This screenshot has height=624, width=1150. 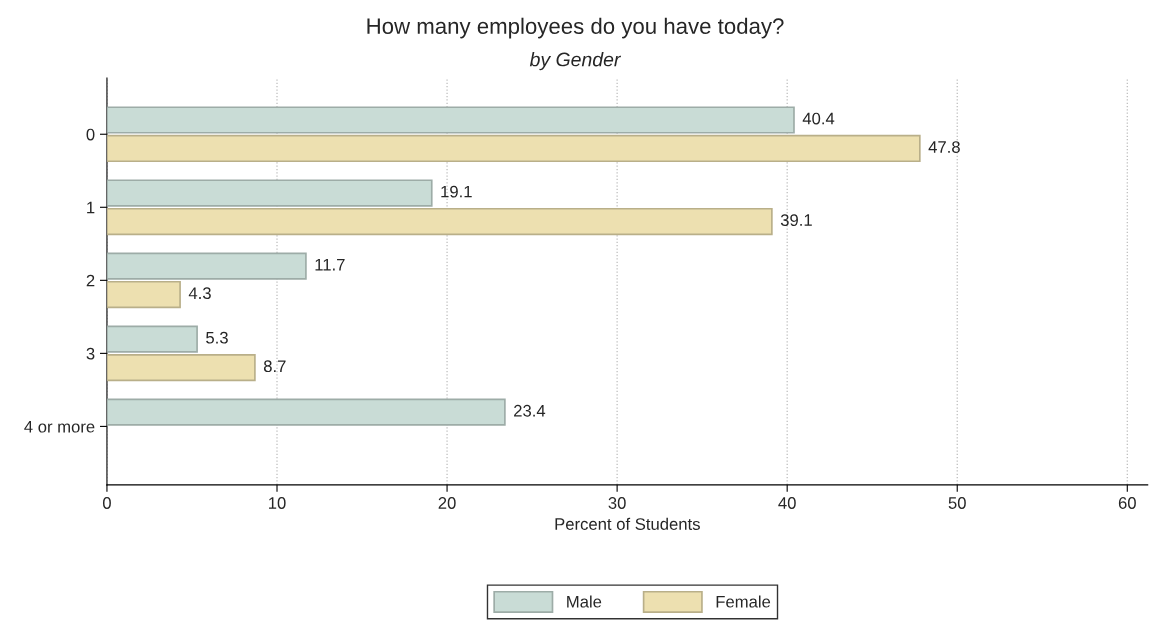 I want to click on data-label: 47.8, so click(x=944, y=147).